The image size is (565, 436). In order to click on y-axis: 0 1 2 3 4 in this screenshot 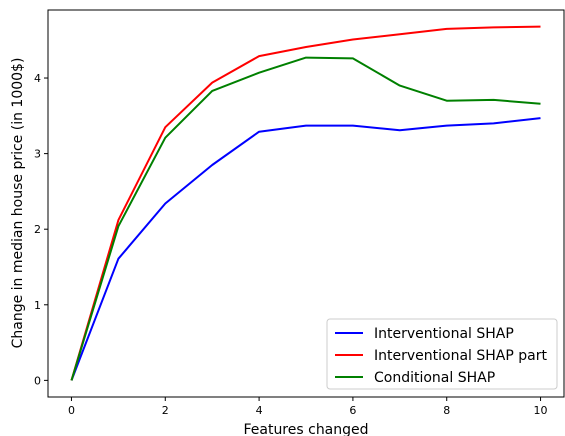, I will do `click(41, 229)`.